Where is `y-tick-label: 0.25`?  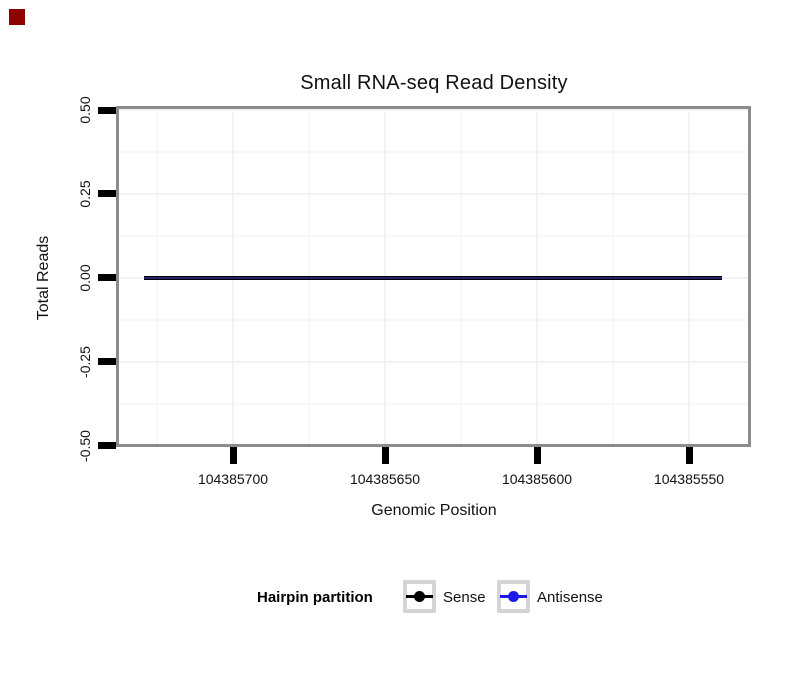
y-tick-label: 0.25 is located at coordinates (85, 193).